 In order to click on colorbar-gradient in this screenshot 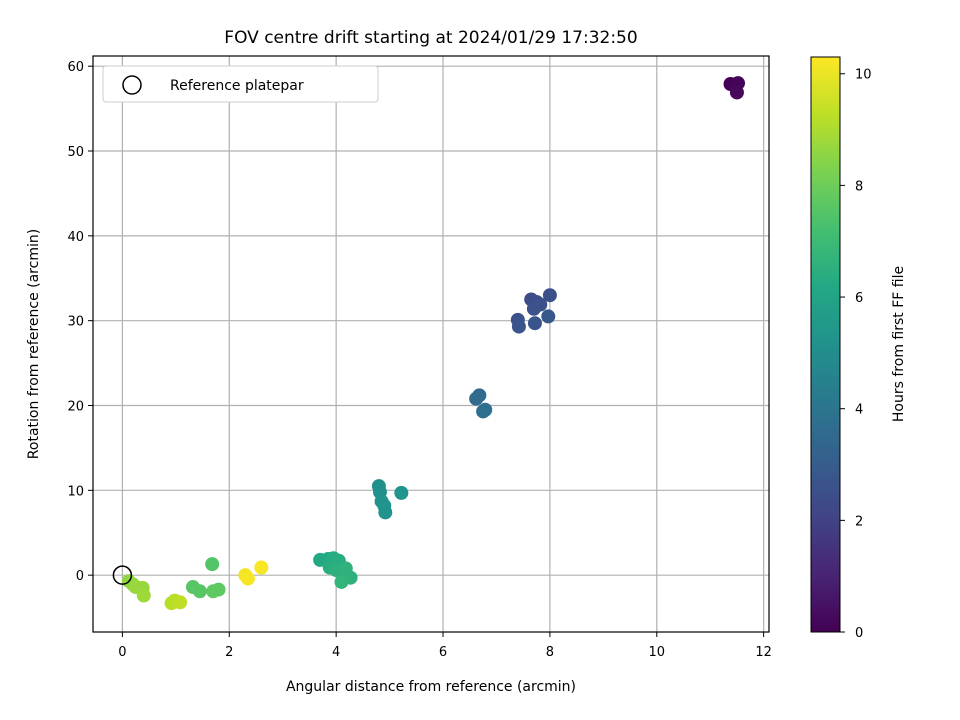, I will do `click(825, 344)`.